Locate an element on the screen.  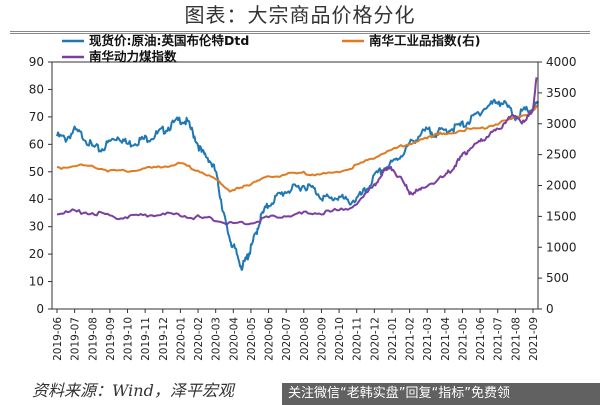
left-axis-tick-label: 60 is located at coordinates (36, 144).